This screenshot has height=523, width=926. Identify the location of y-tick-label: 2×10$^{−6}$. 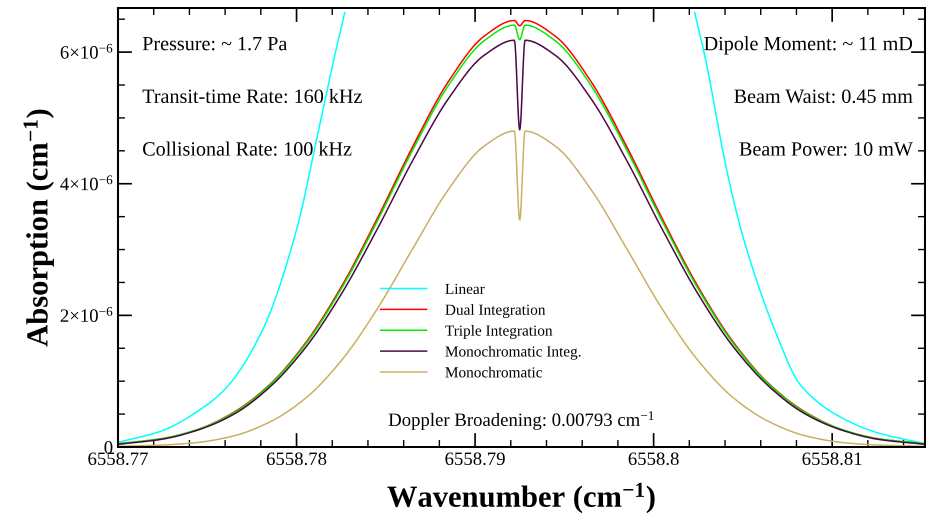
(86, 314).